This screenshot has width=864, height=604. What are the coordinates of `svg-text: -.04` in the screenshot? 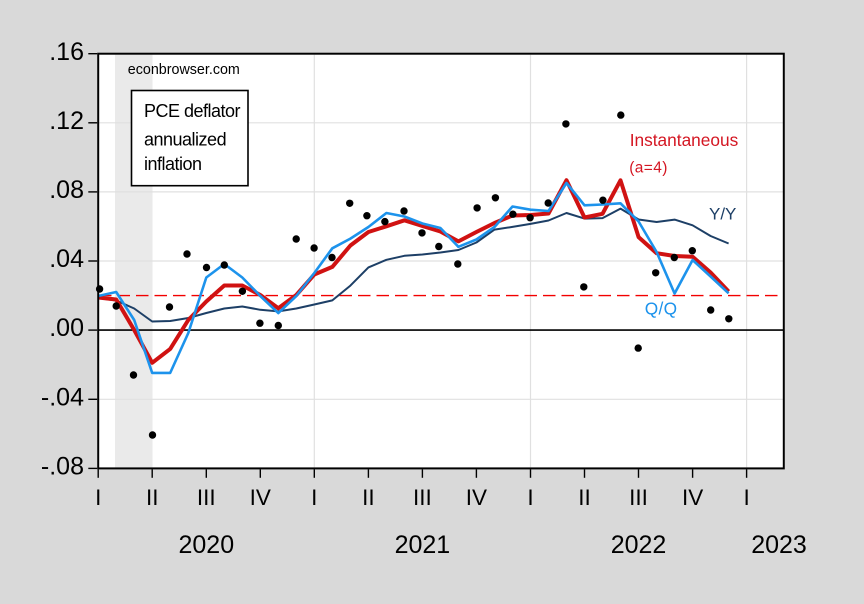 It's located at (62, 397).